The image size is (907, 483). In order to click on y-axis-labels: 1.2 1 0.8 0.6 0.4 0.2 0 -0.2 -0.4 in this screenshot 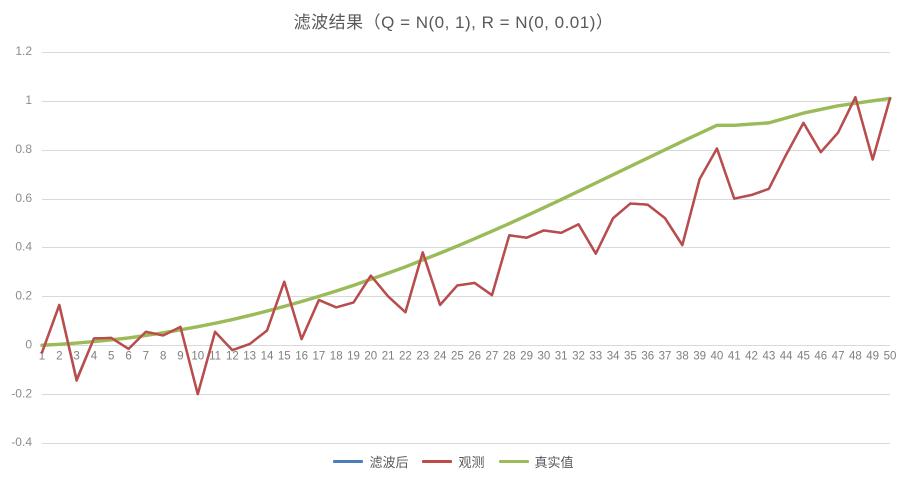, I will do `click(21, 246)`.